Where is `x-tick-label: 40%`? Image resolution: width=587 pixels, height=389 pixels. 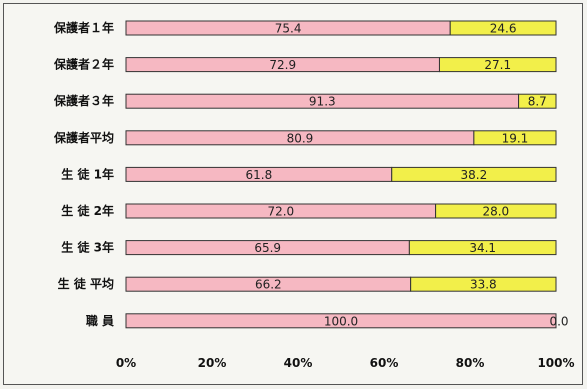 x-tick-label: 40% is located at coordinates (298, 363).